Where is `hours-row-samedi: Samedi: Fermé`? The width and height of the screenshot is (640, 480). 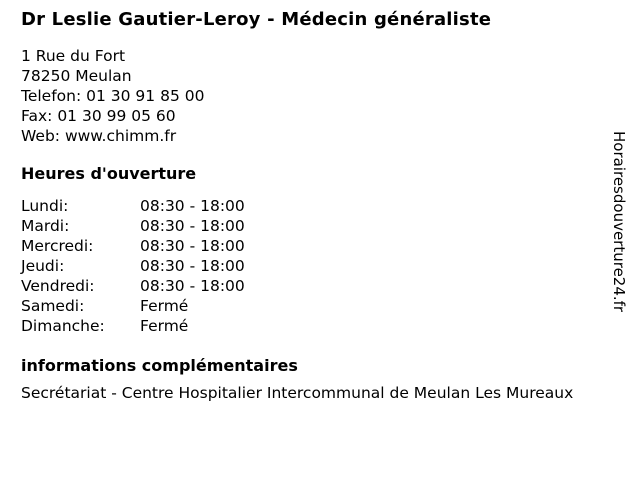
hours-row-samedi: Samedi: Fermé is located at coordinates (313, 306).